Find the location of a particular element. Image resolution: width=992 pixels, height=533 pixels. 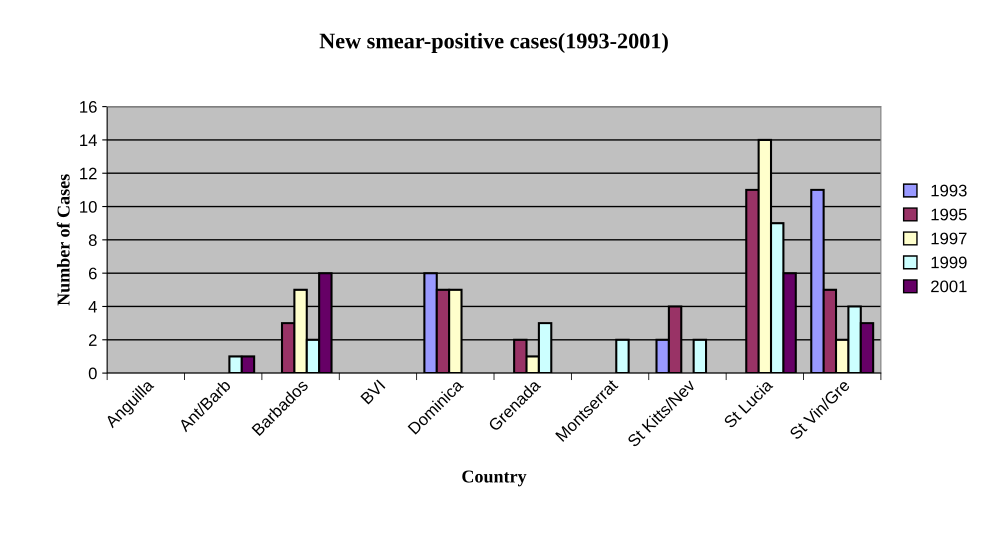

y-tick-label: 12 is located at coordinates (88, 174).